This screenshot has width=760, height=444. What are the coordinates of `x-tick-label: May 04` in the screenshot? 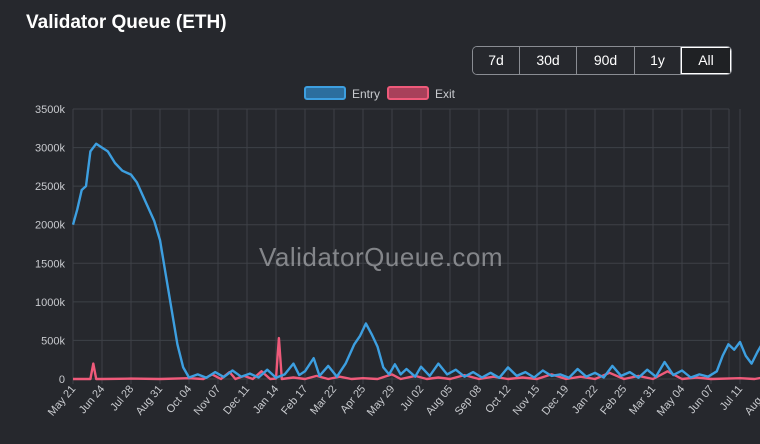 It's located at (671, 400).